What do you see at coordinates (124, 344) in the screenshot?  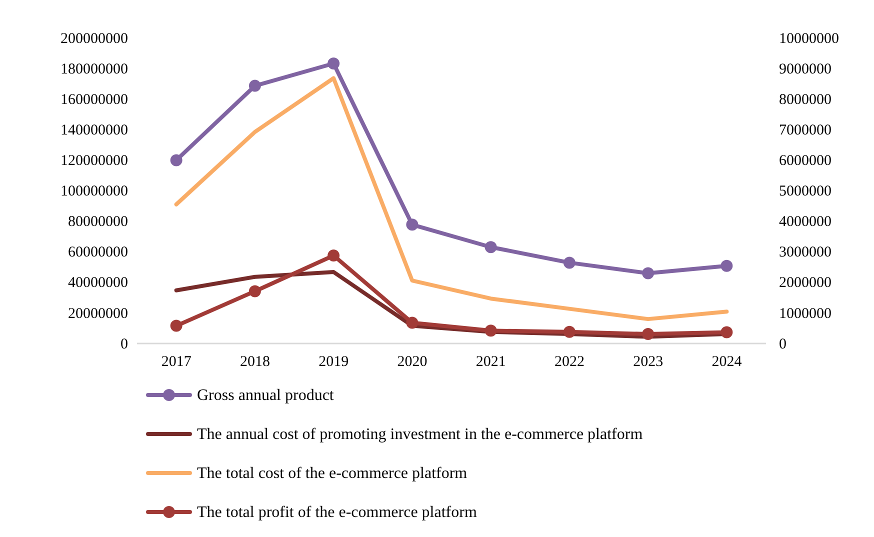 I see `y-tick-label: 0` at bounding box center [124, 344].